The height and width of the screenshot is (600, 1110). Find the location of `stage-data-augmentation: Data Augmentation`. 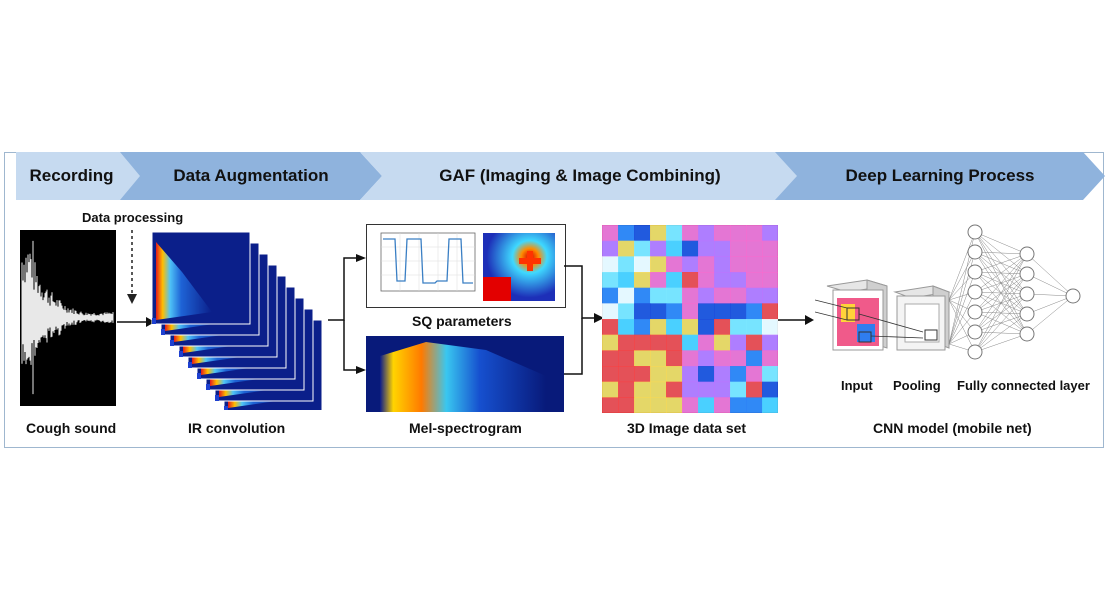

stage-data-augmentation: Data Augmentation is located at coordinates (251, 176).